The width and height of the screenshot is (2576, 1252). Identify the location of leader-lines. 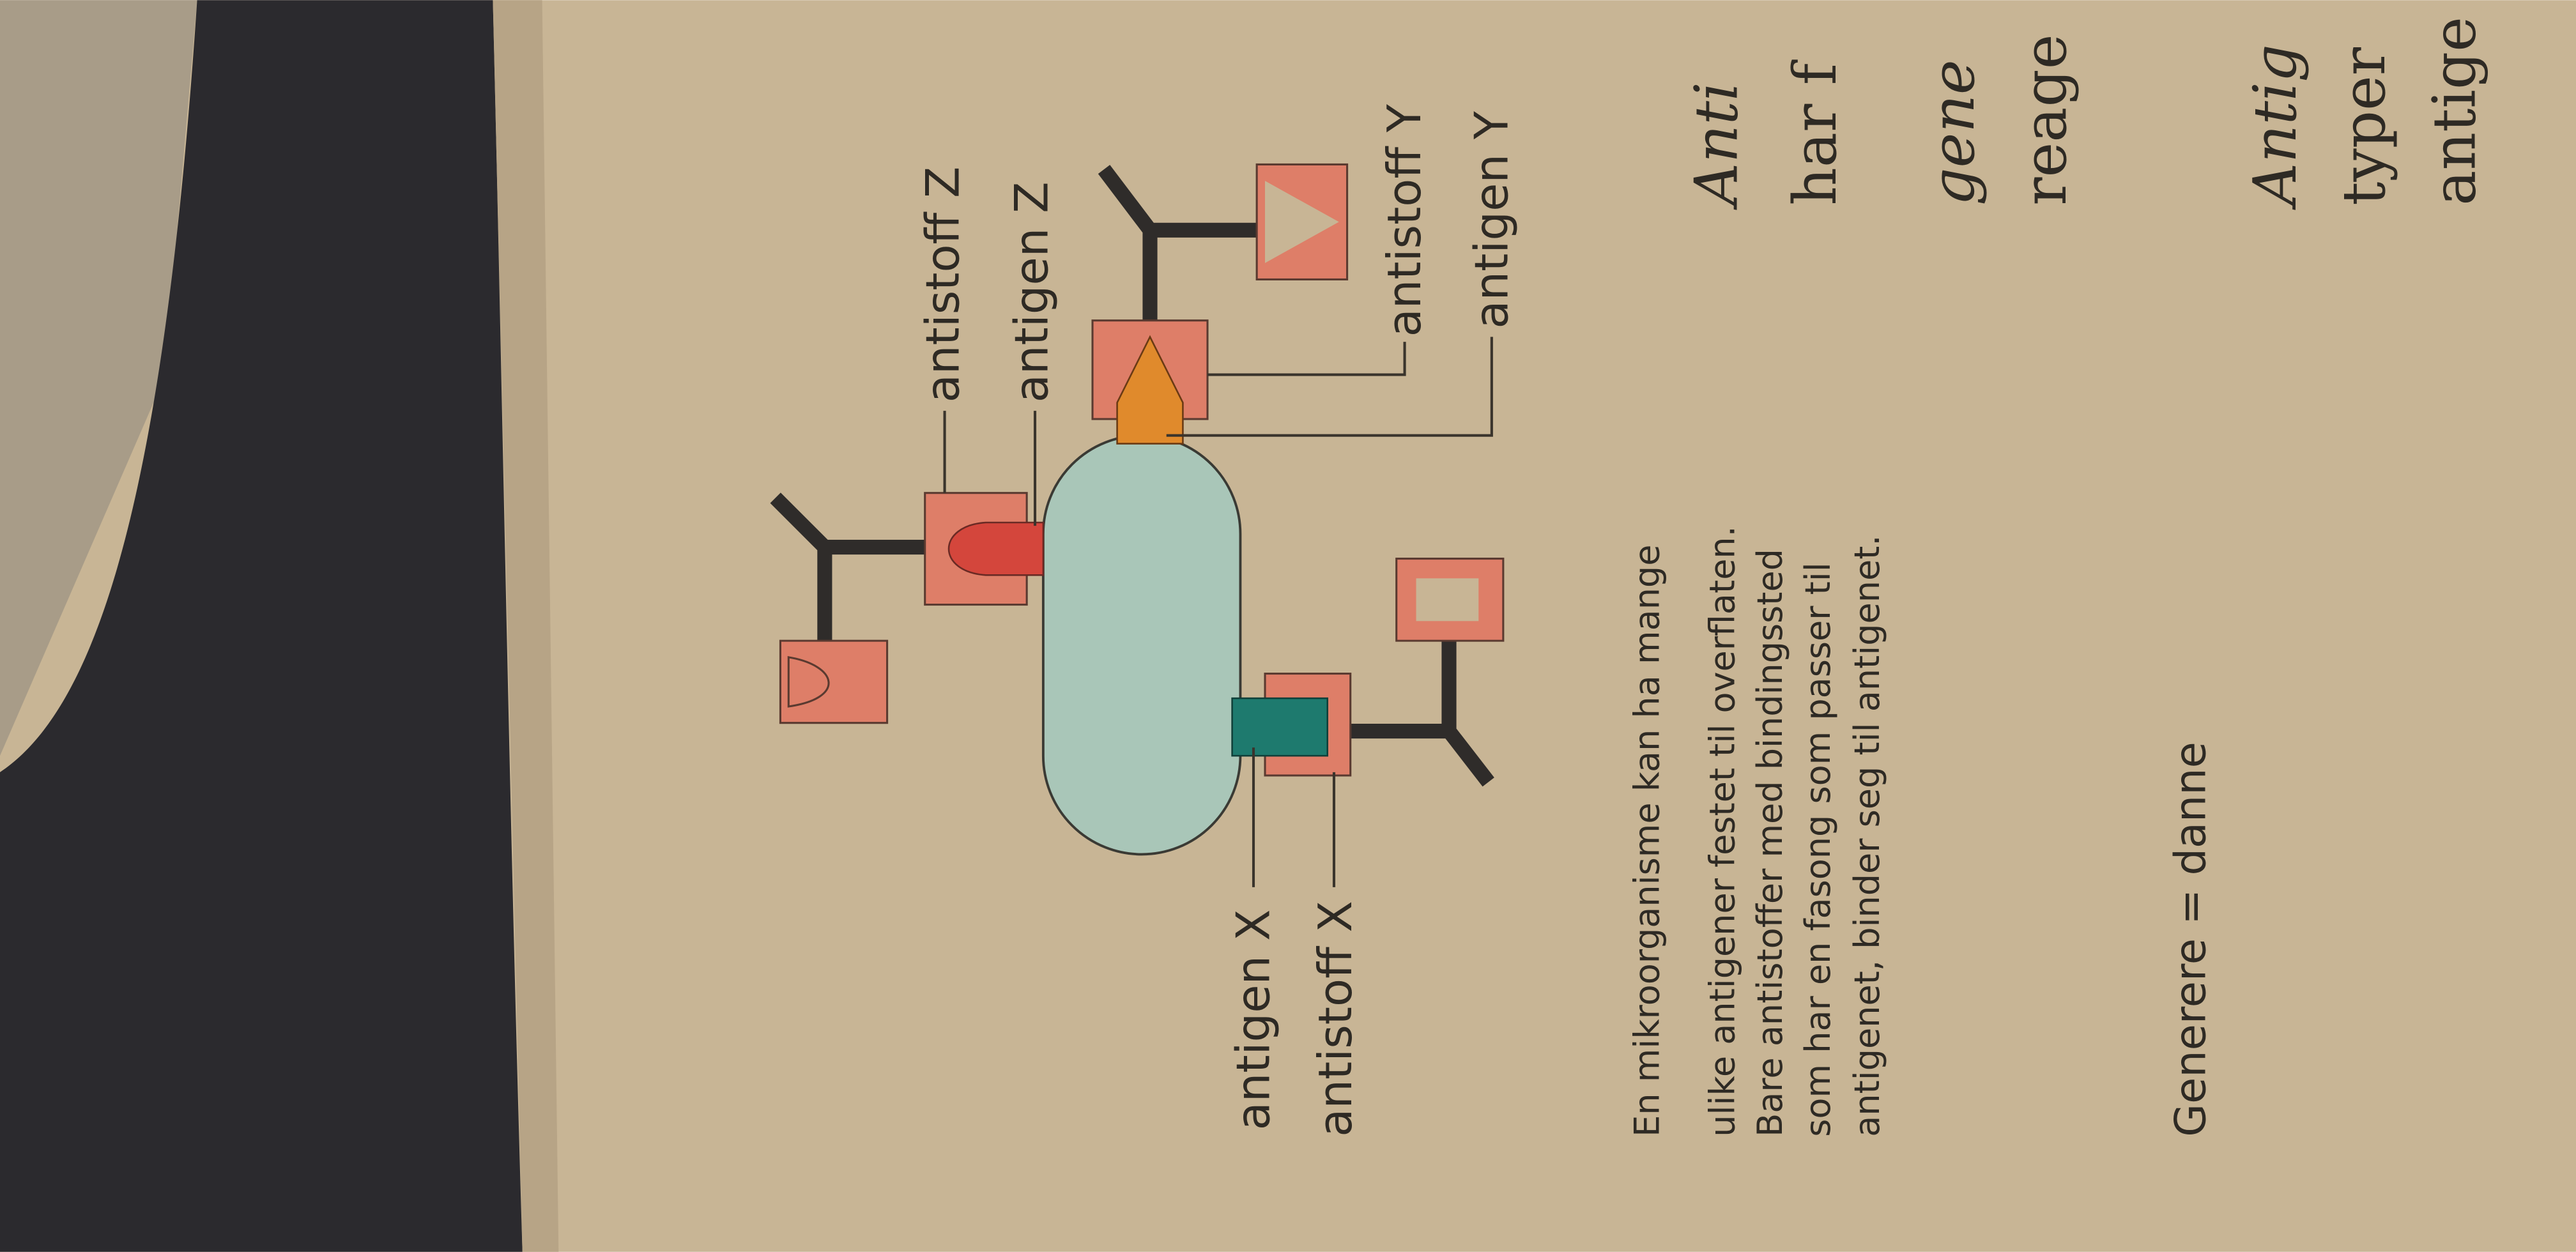
(1218, 612).